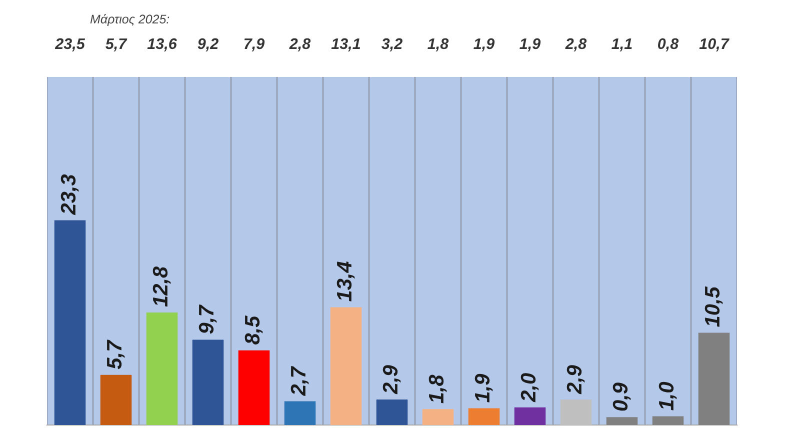  Describe the element at coordinates (207, 319) in the screenshot. I see `data-label: 9,7` at that location.